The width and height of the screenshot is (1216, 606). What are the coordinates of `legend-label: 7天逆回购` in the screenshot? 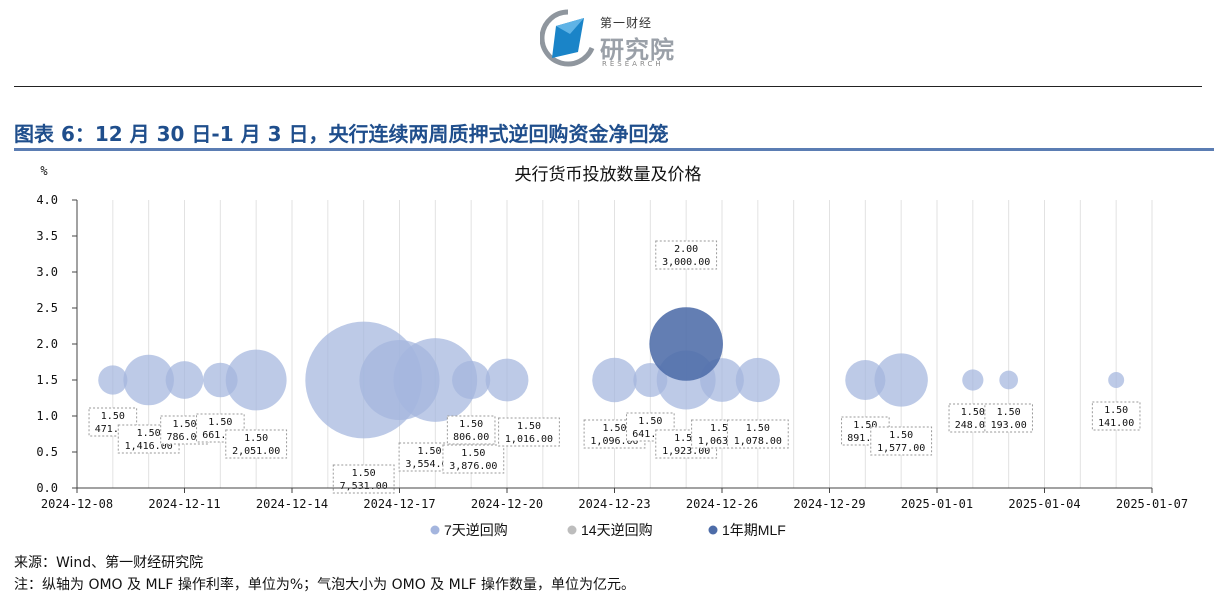 It's located at (476, 530).